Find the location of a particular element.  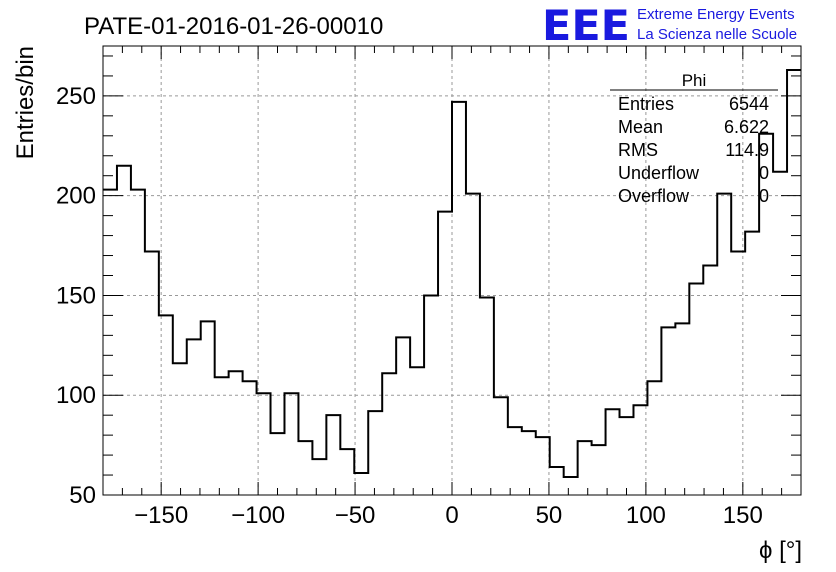

x-tick-label: 0 is located at coordinates (451, 515).